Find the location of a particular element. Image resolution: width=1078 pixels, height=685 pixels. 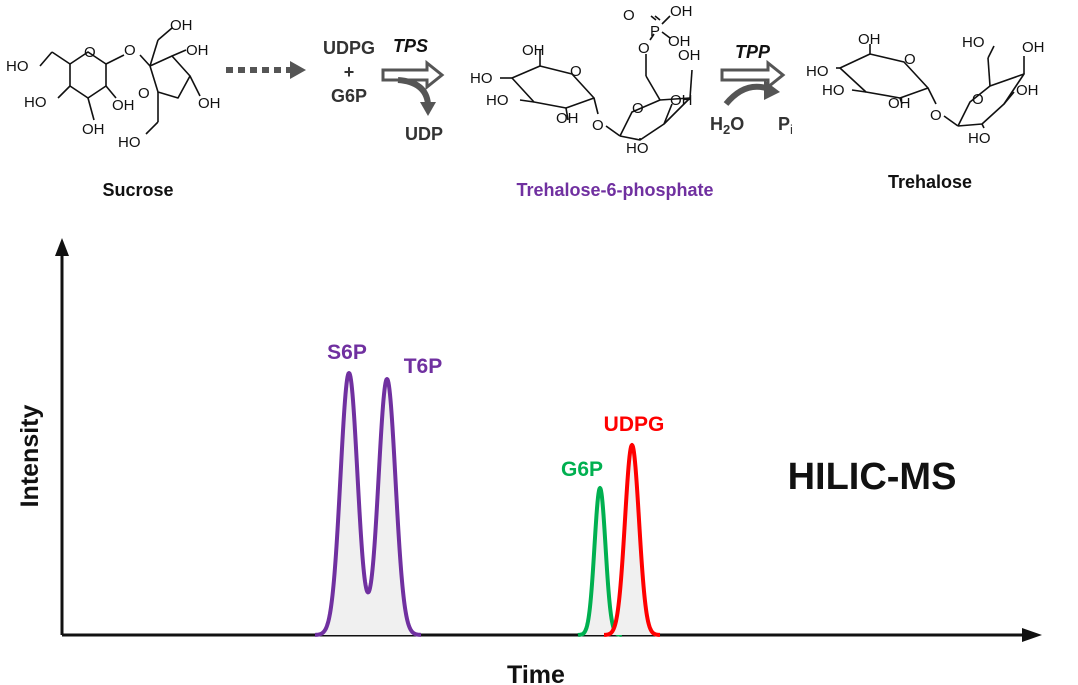

sucrose-oh-3: OH is located at coordinates (93, 129).